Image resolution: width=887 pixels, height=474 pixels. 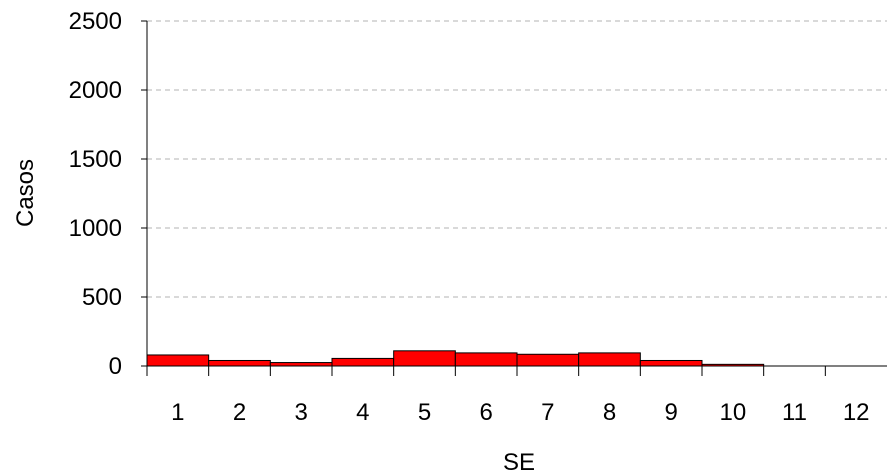 What do you see at coordinates (362, 412) in the screenshot?
I see `x-tick-label: 4` at bounding box center [362, 412].